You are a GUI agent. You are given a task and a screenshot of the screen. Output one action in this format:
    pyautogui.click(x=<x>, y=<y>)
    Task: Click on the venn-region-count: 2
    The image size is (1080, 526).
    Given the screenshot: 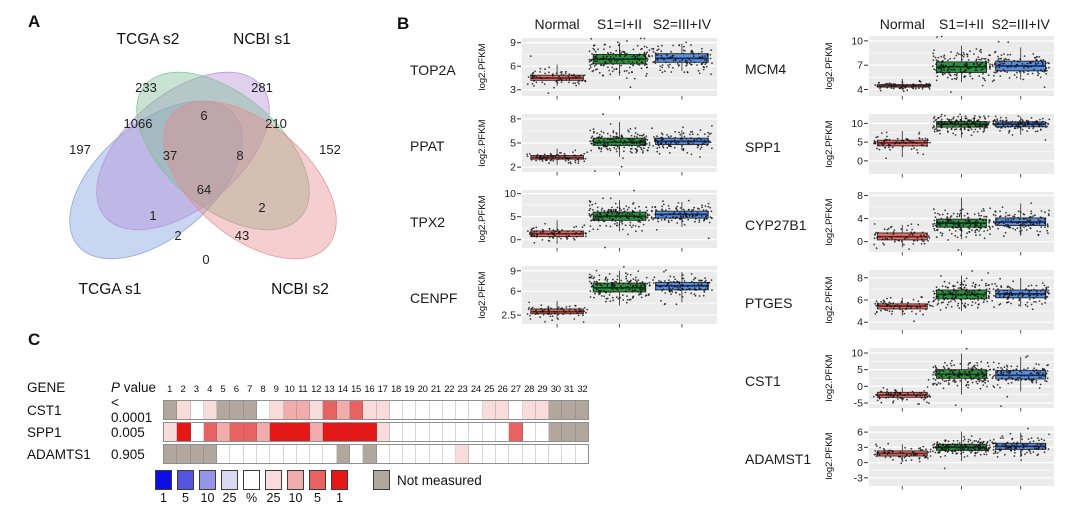 What is the action you would take?
    pyautogui.click(x=261, y=207)
    